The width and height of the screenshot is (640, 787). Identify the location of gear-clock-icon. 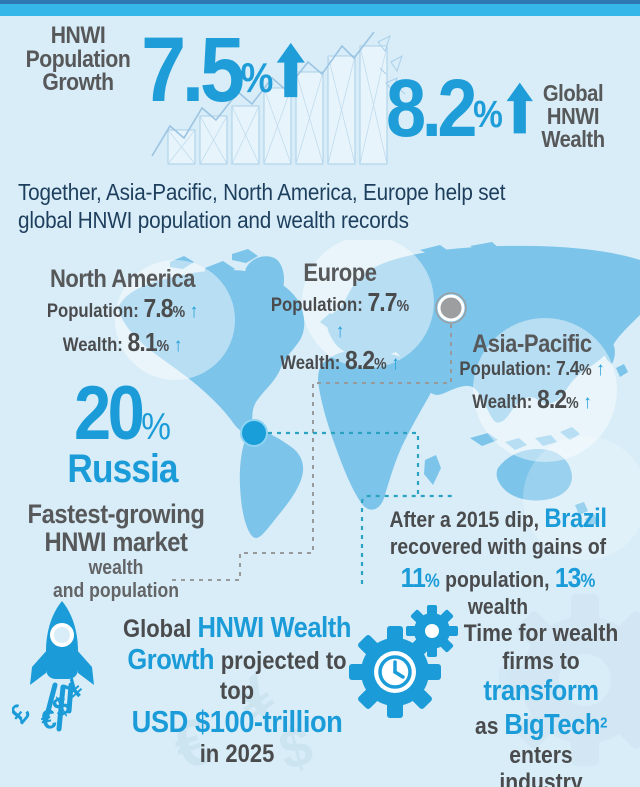
(403, 661).